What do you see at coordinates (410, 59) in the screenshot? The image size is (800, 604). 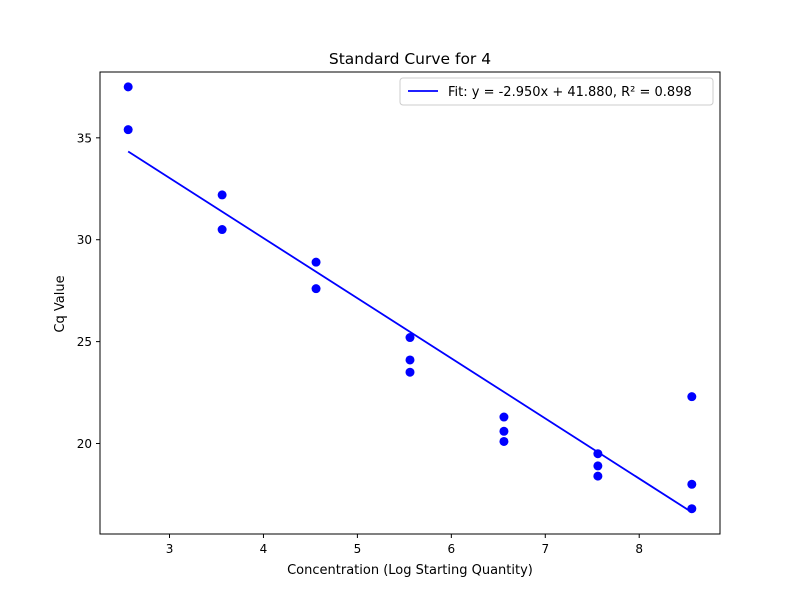 I see `chart-title: Standard Curve for 4` at bounding box center [410, 59].